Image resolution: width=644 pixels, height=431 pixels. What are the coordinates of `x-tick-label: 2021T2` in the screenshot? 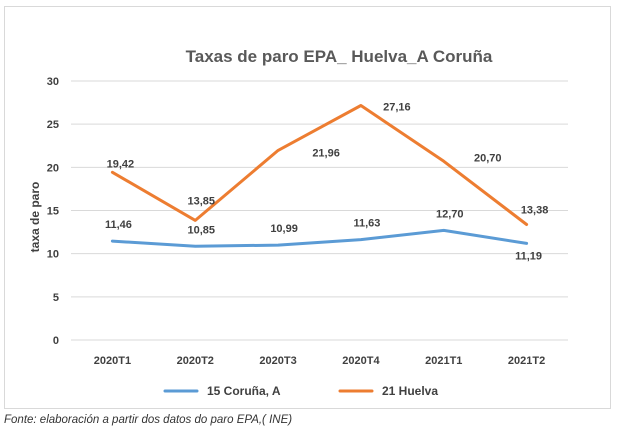 It's located at (526, 361).